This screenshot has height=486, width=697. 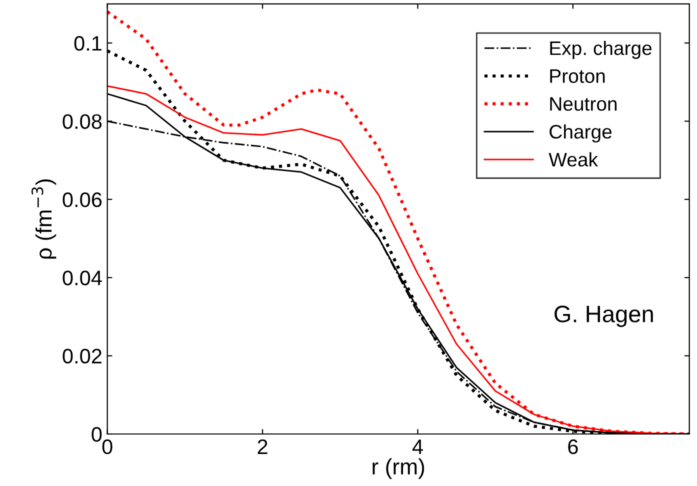 I want to click on annotation: G. Hagen, so click(x=603, y=317).